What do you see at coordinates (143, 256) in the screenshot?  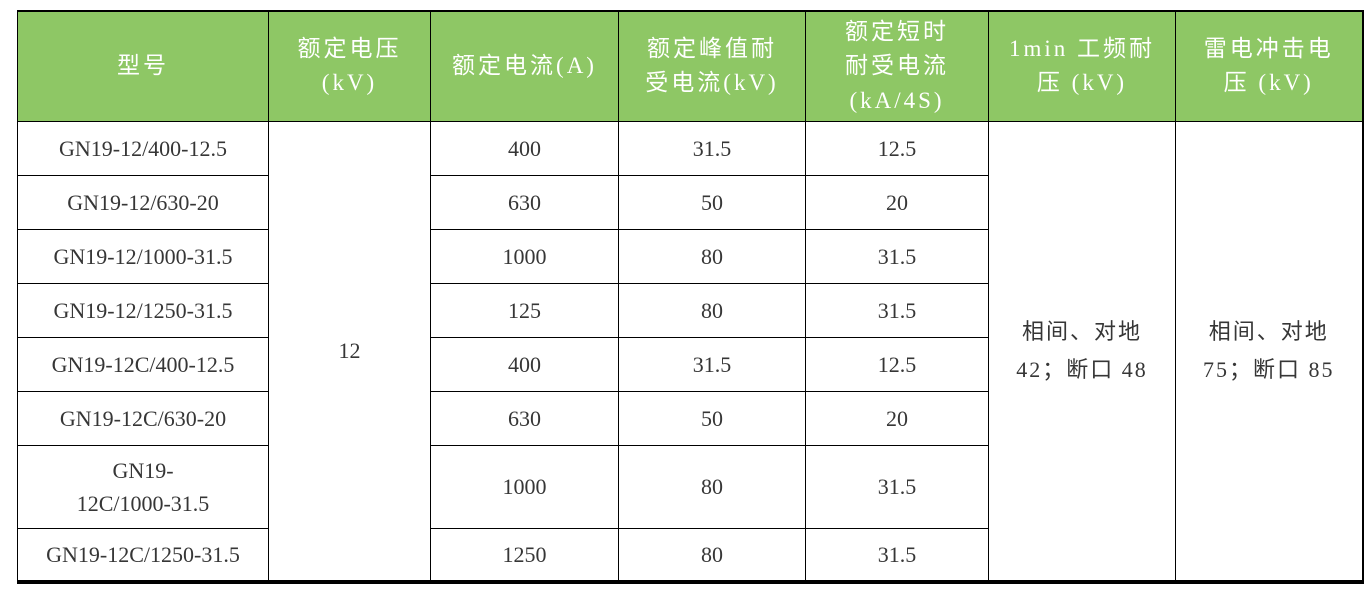 I see `model-cell: GN19-12/1000-31.5` at bounding box center [143, 256].